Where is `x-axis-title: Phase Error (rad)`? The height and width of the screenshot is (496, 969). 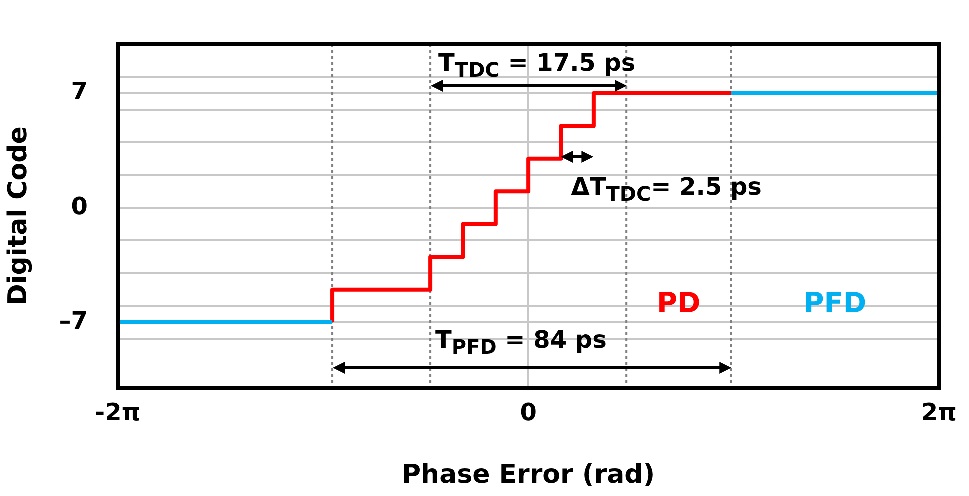
x-axis-title: Phase Error (rad) is located at coordinates (529, 475).